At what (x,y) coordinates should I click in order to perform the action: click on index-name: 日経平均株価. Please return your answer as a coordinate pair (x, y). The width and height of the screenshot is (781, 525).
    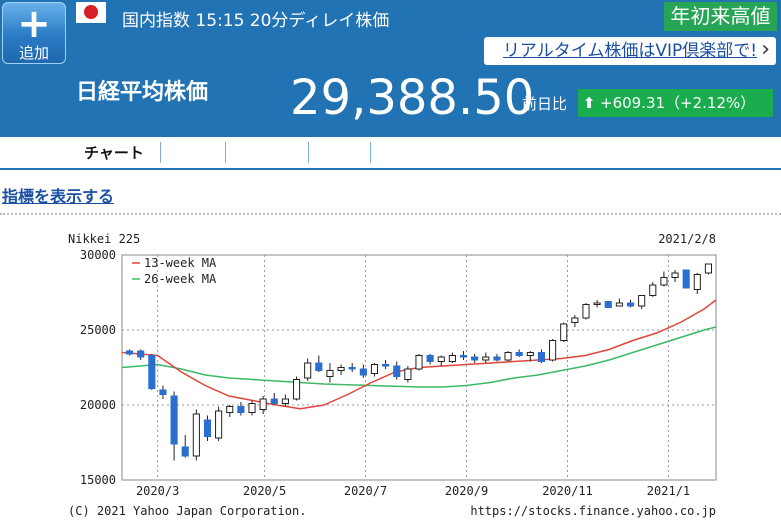
    Looking at the image, I should click on (142, 92).